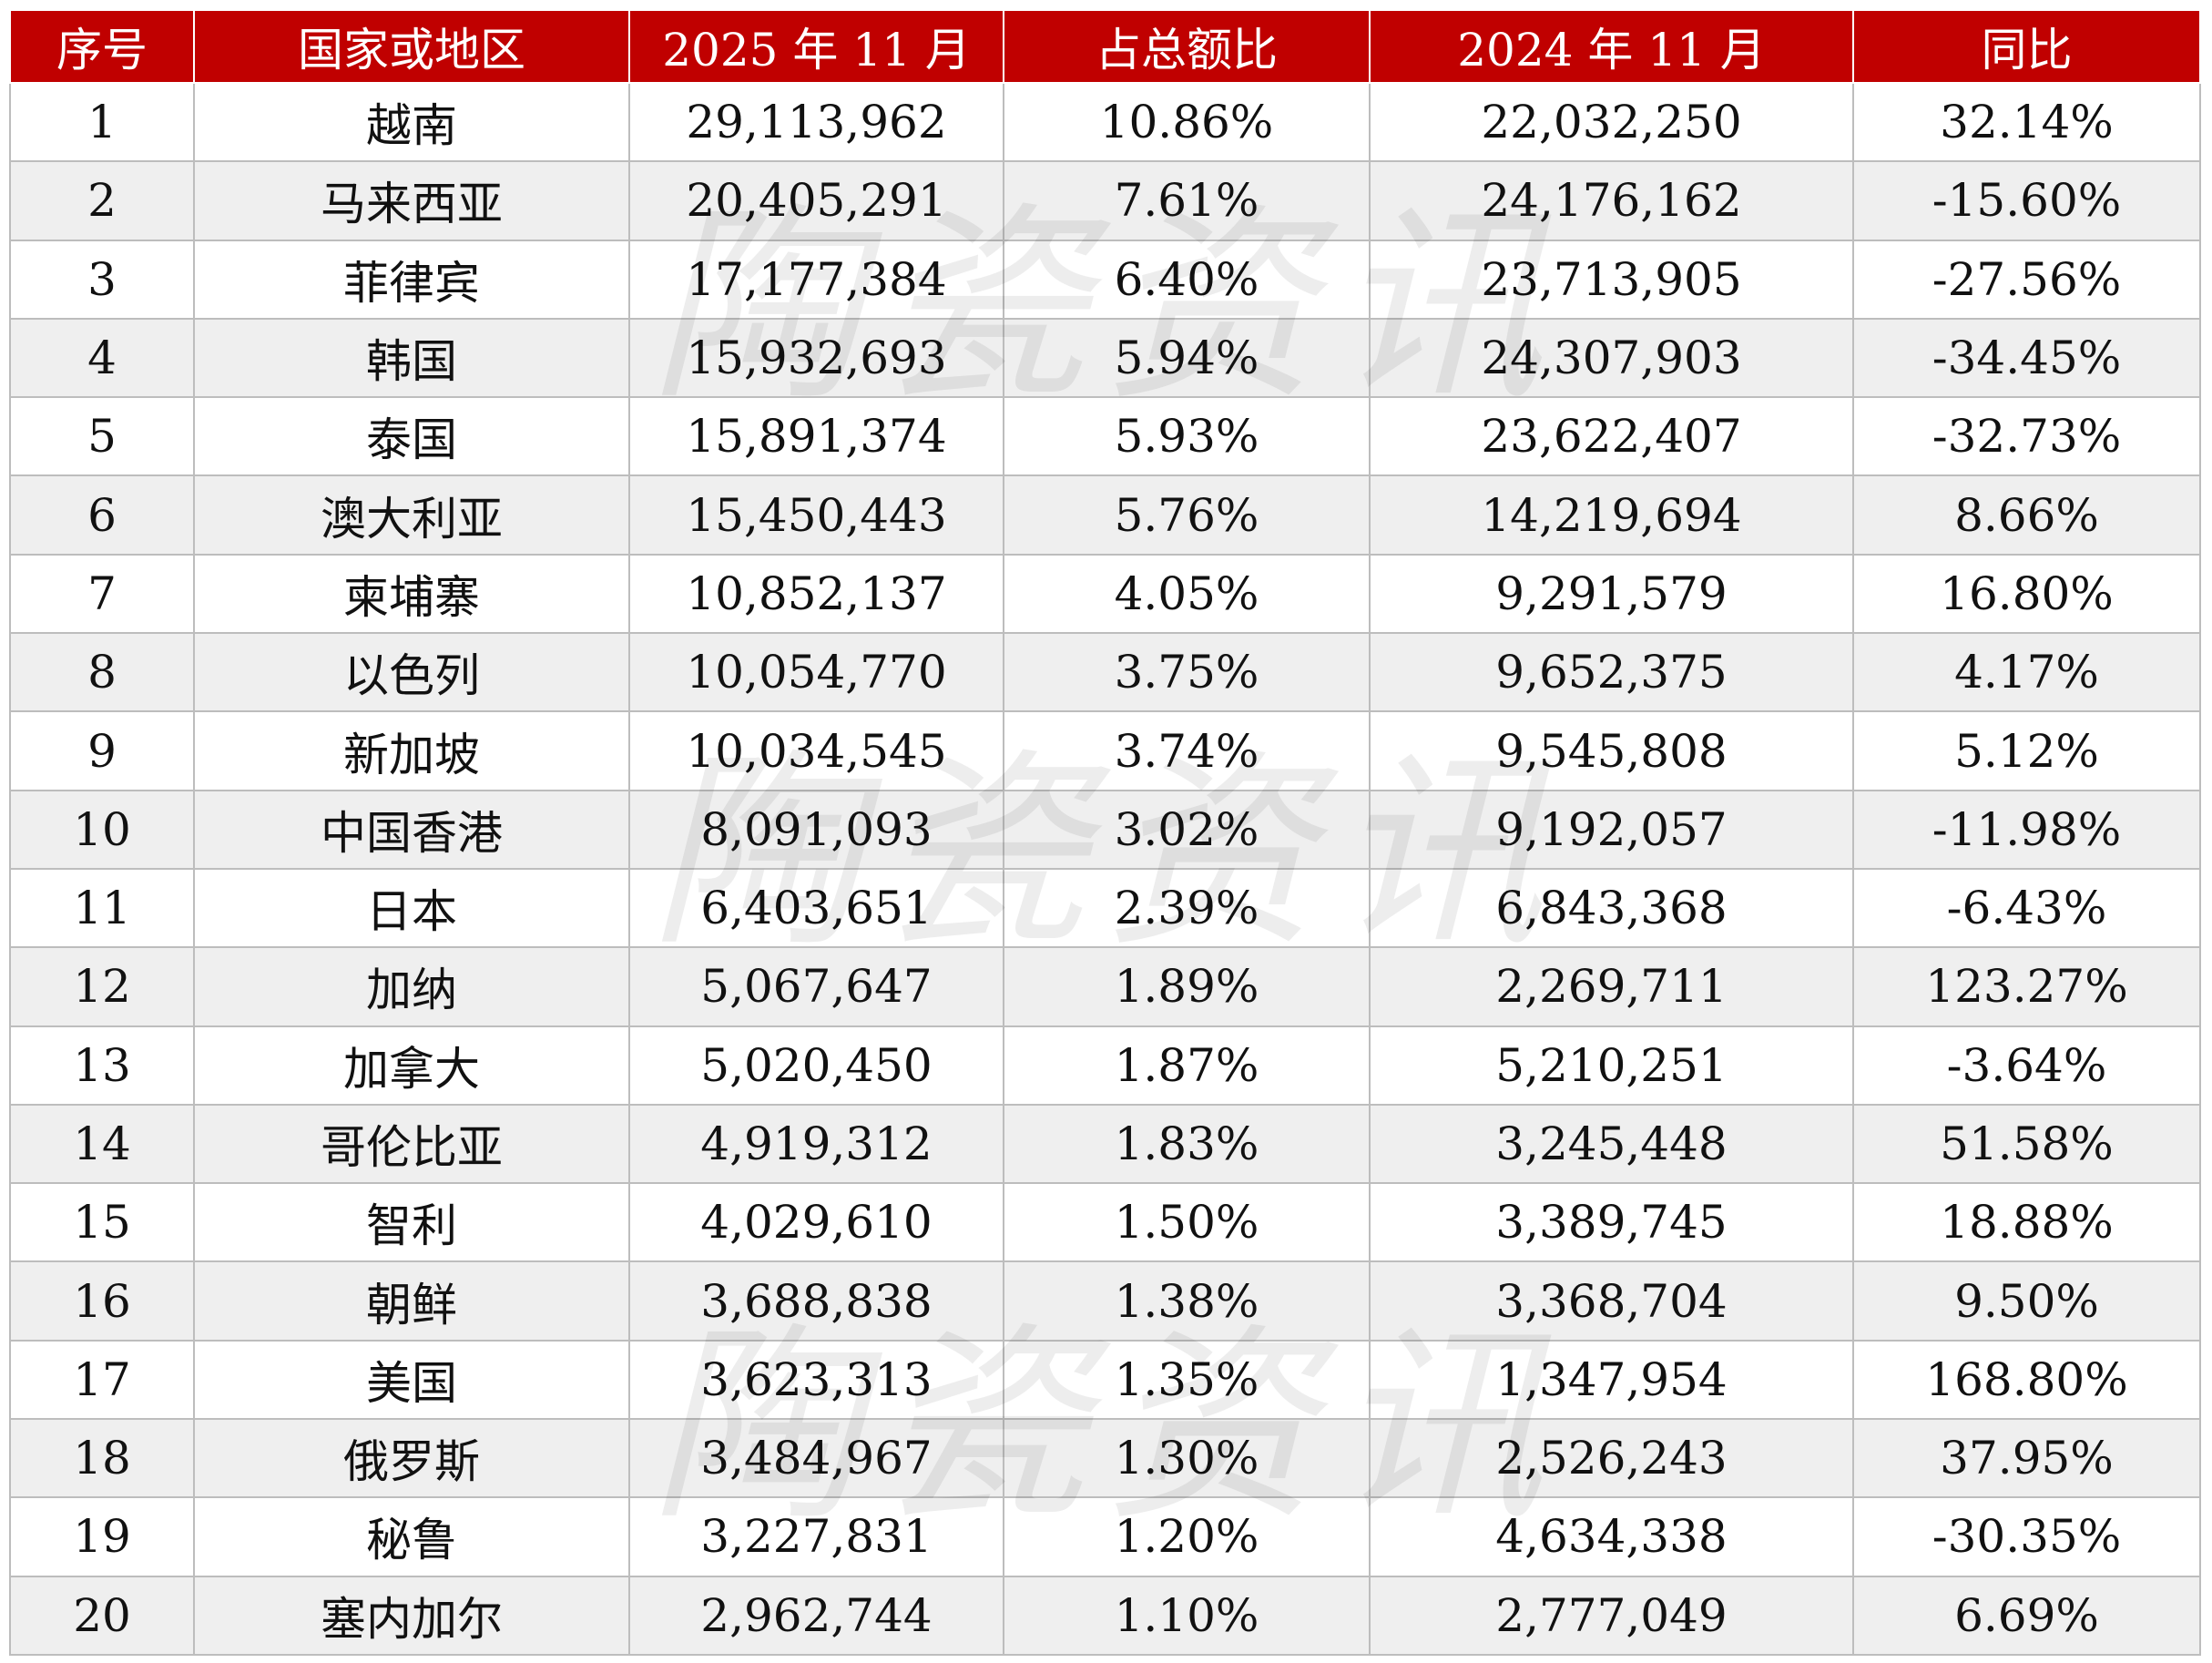 The height and width of the screenshot is (1663, 2212). What do you see at coordinates (1187, 672) in the screenshot?
I see `cell-share: 3.75%` at bounding box center [1187, 672].